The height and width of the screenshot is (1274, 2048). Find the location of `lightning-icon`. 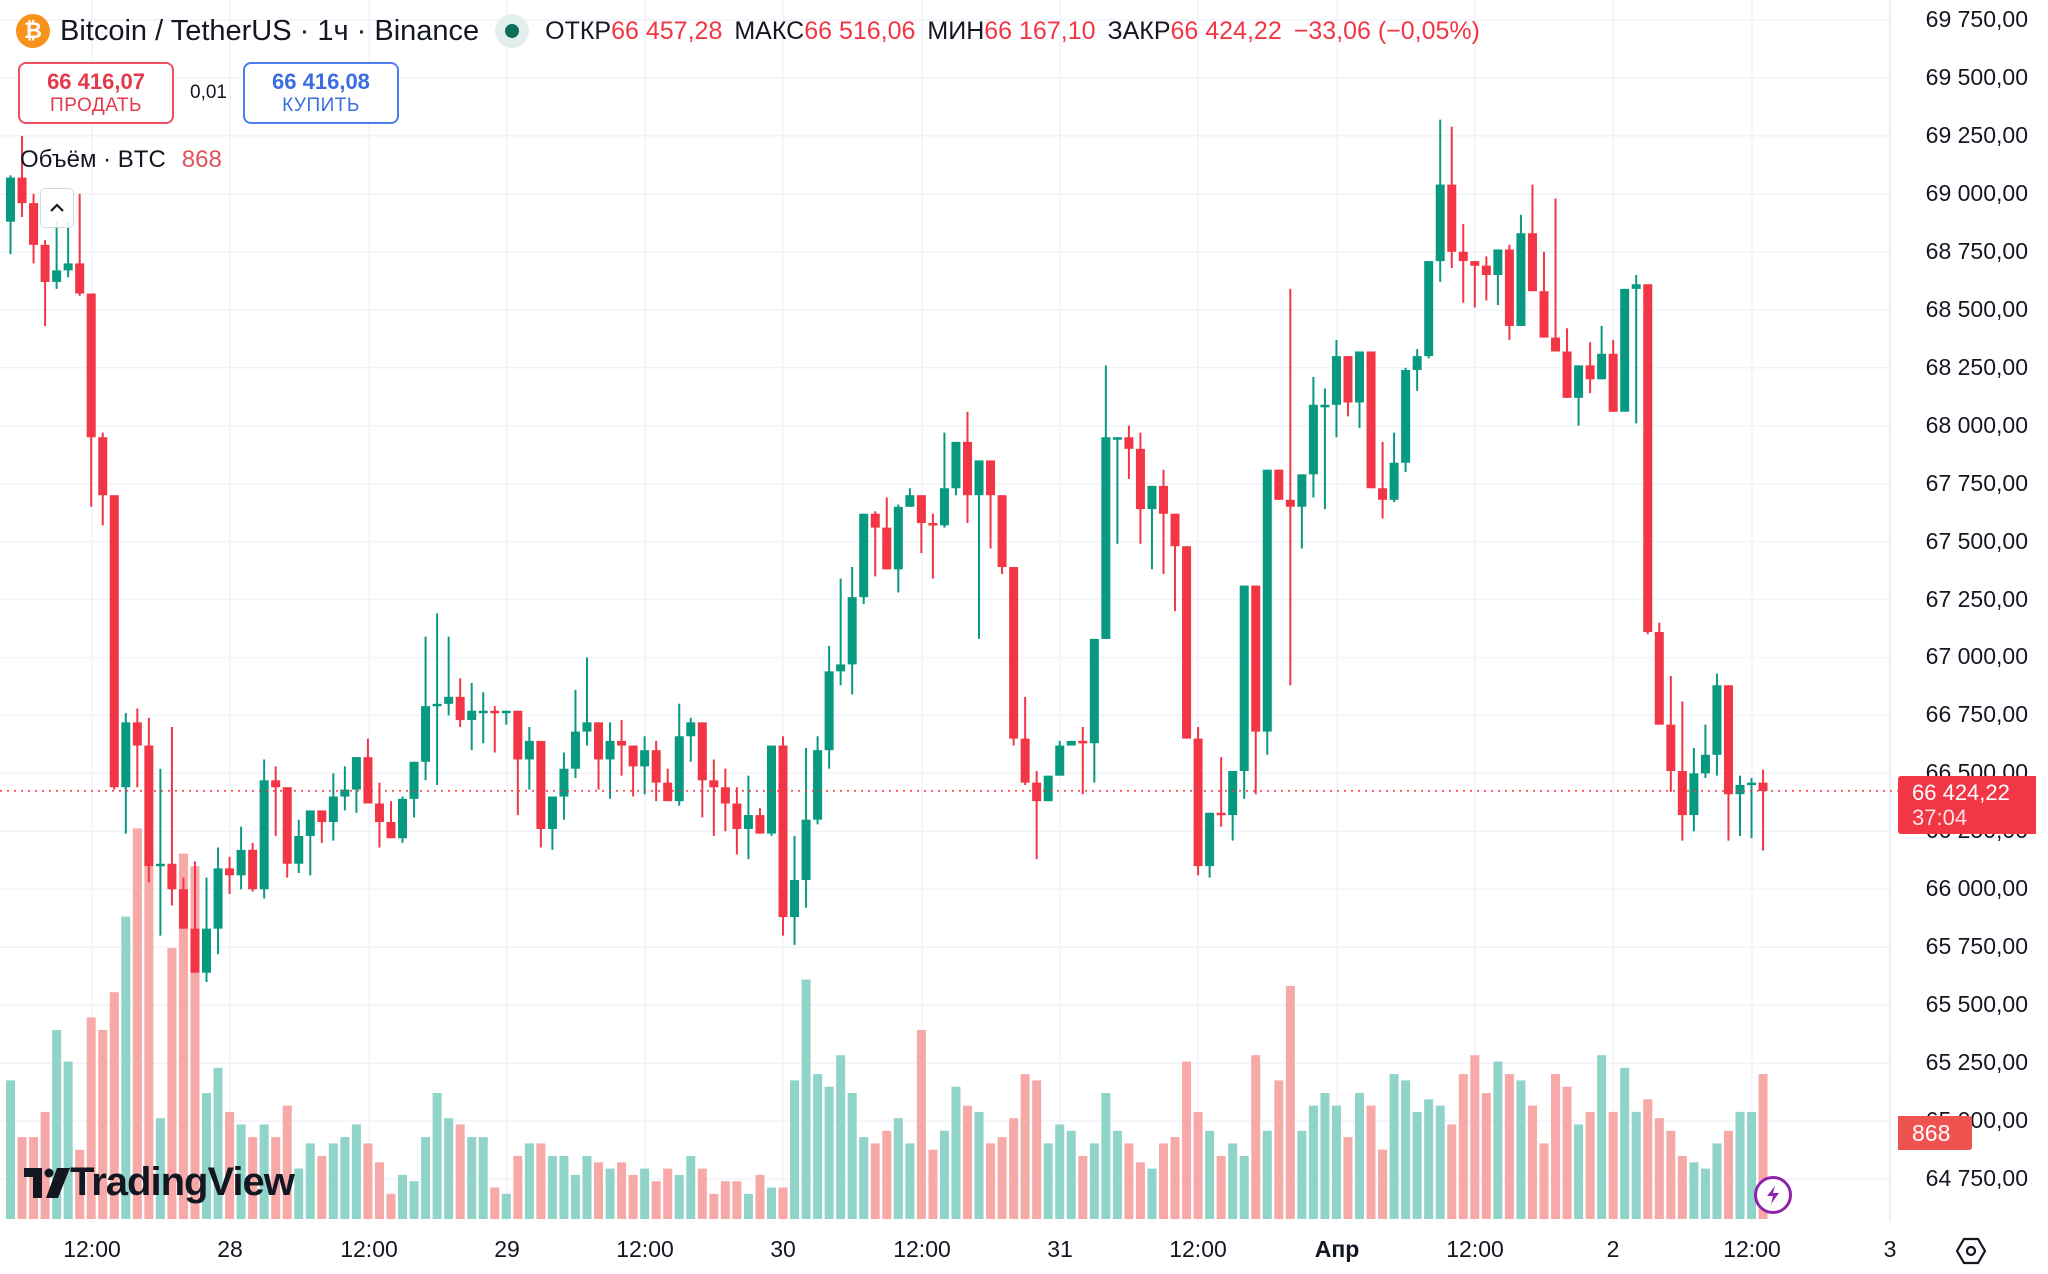

lightning-icon is located at coordinates (1773, 1195).